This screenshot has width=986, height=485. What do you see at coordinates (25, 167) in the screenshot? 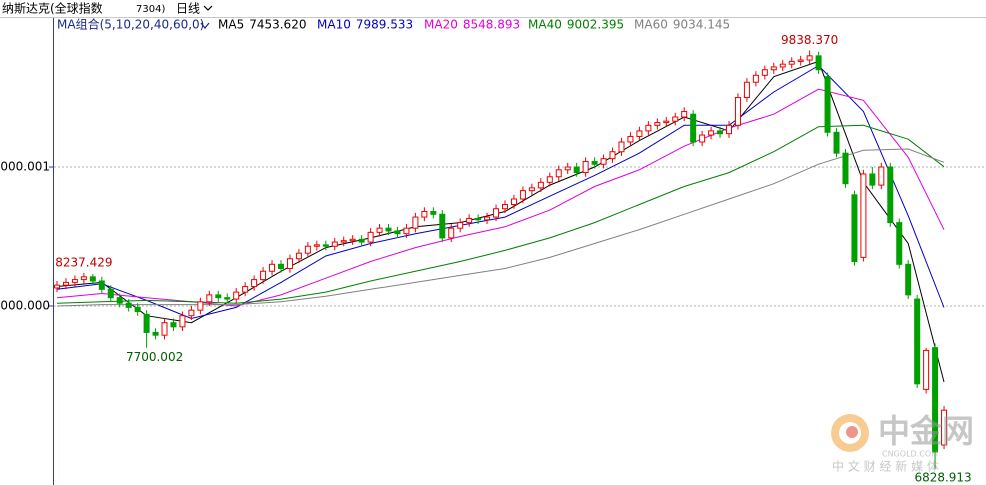
I see `y-tick-label: 9000.001` at bounding box center [25, 167].